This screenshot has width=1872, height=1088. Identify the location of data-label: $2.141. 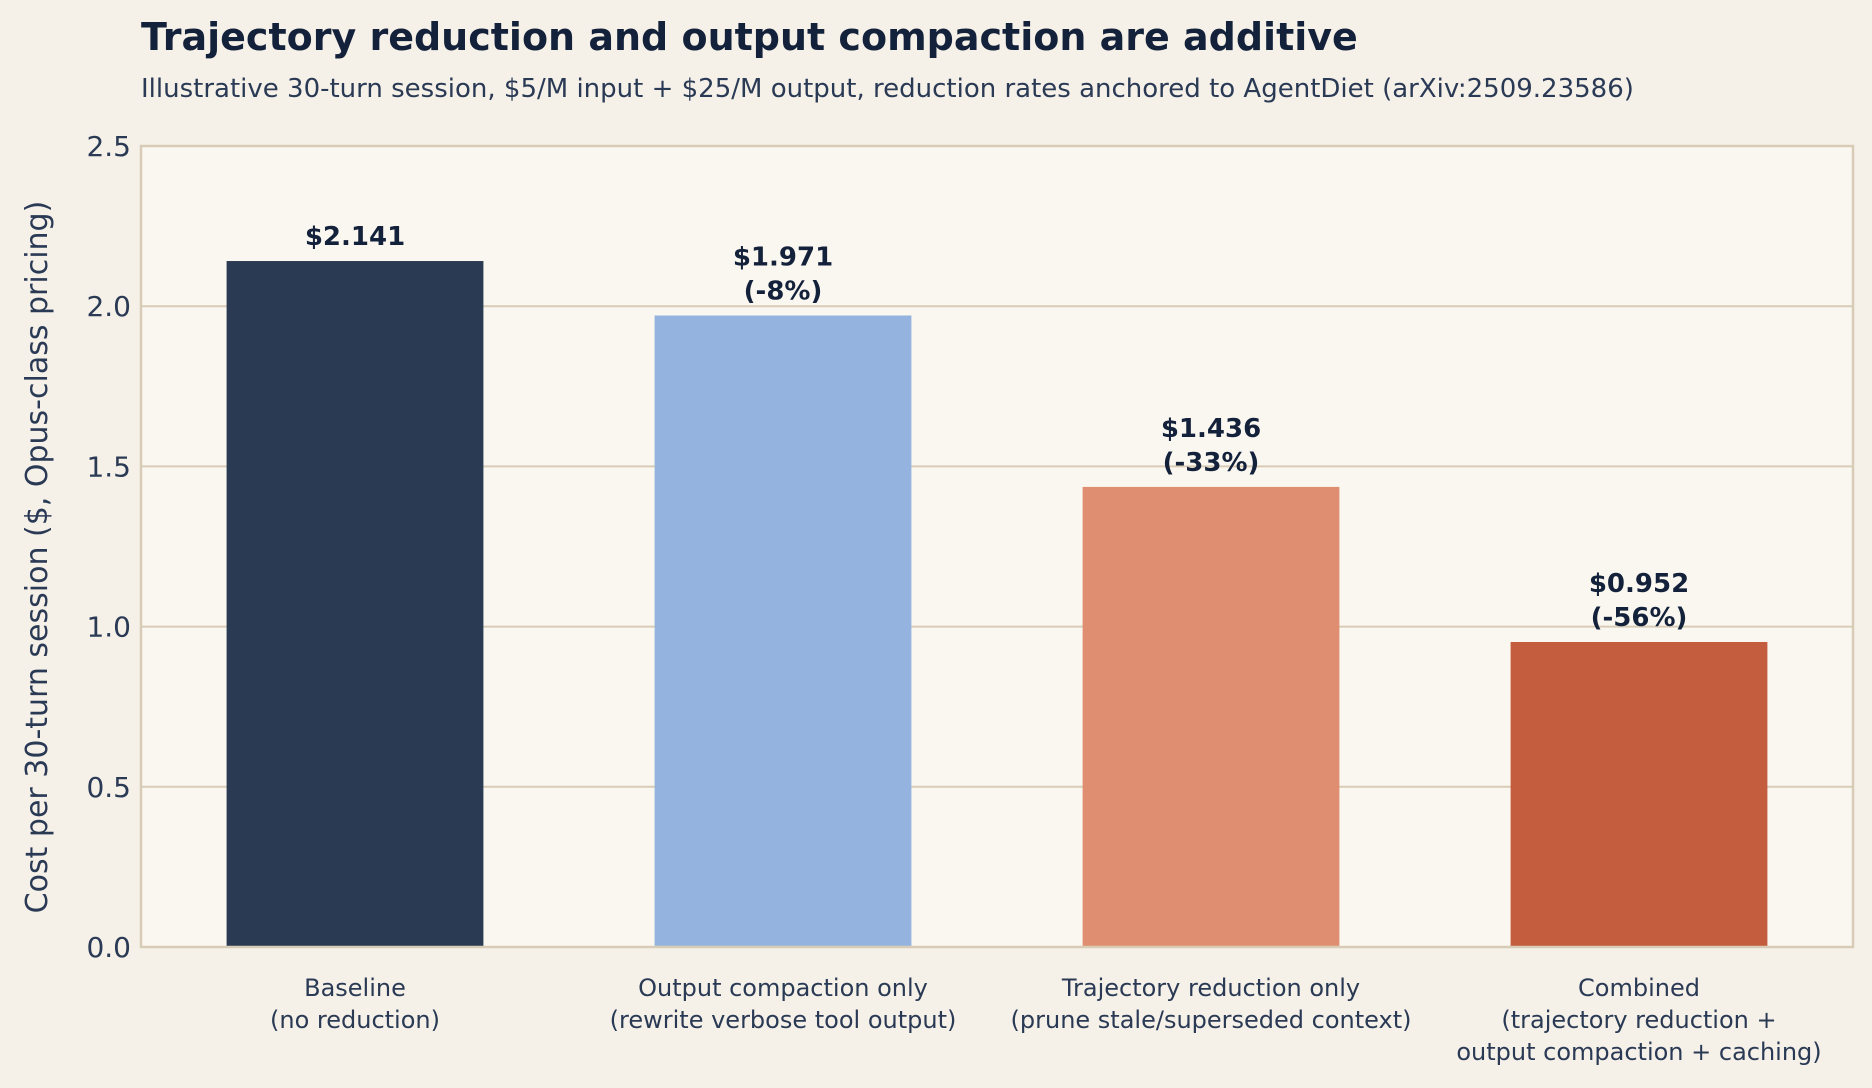
(355, 237).